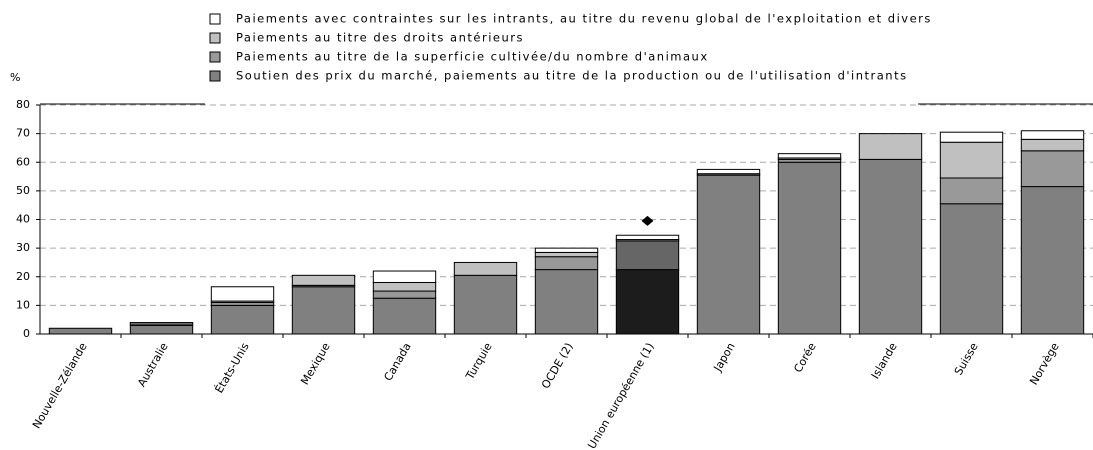 The image size is (1093, 450). What do you see at coordinates (23, 190) in the screenshot?
I see `y-tick-label: 50` at bounding box center [23, 190].